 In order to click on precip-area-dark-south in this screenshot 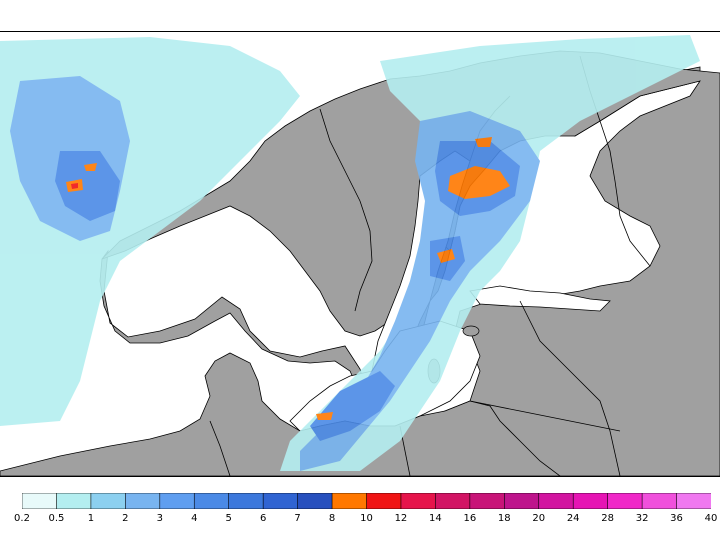, I will do `click(352, 406)`.